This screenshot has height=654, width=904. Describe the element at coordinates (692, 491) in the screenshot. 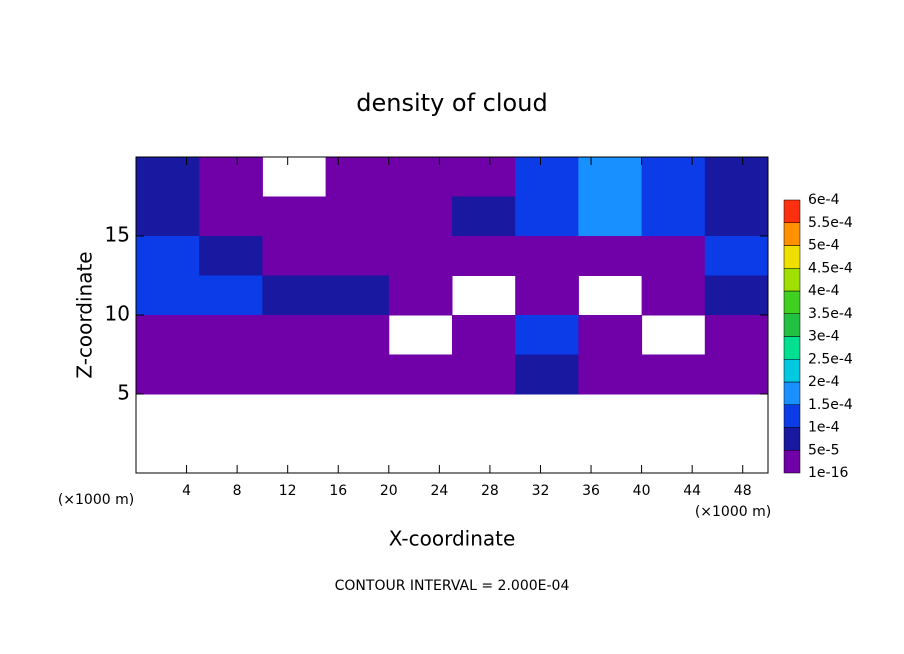

I see `x-tick-label: 44` at that location.